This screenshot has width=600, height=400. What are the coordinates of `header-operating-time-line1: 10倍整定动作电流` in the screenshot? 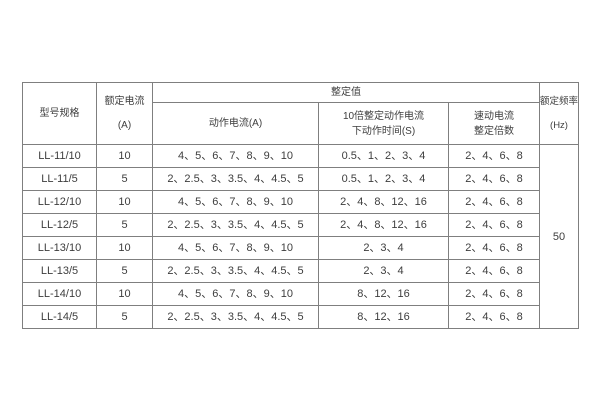 It's located at (383, 116).